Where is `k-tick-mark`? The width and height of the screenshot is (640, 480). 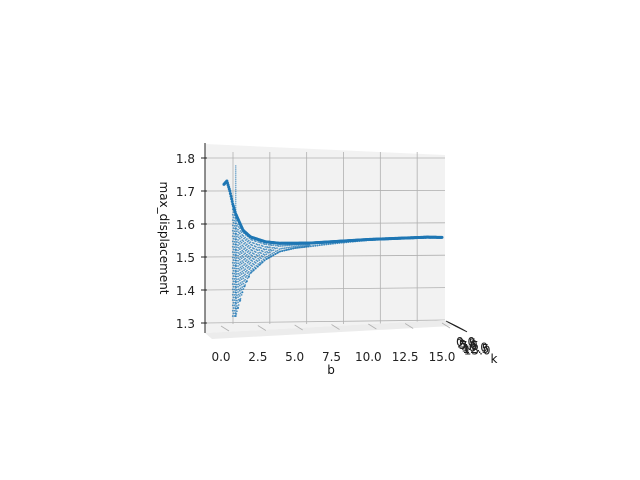 k-tick-mark is located at coordinates (461, 329).